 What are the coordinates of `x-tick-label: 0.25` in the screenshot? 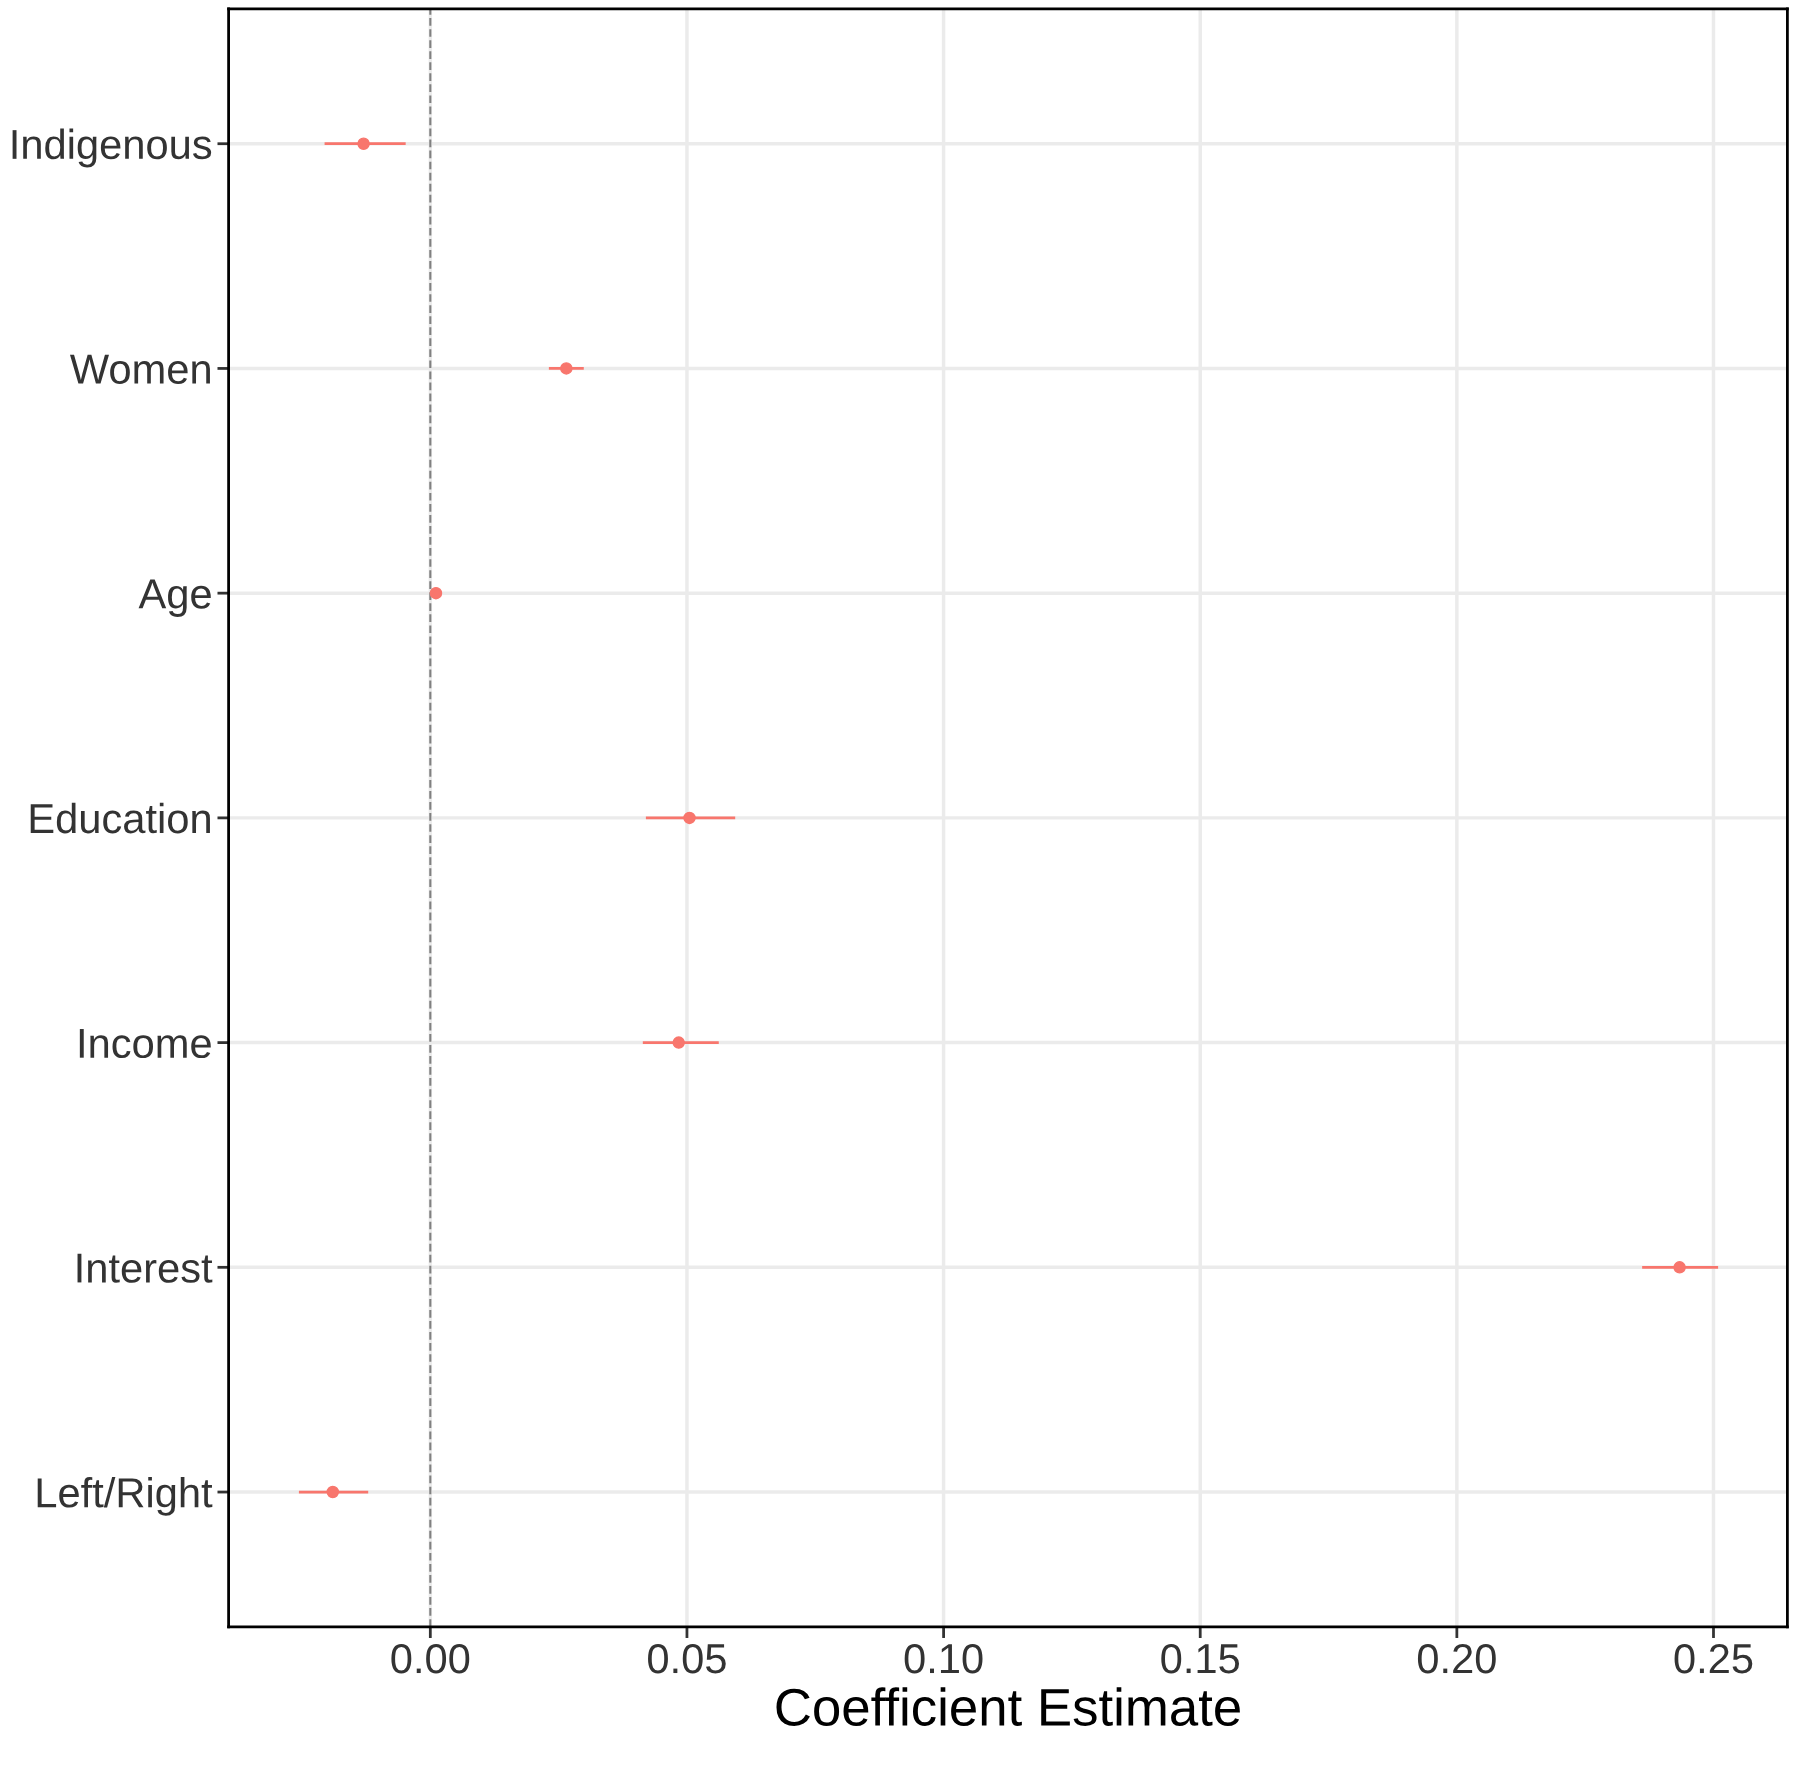 It's located at (1713, 1658).